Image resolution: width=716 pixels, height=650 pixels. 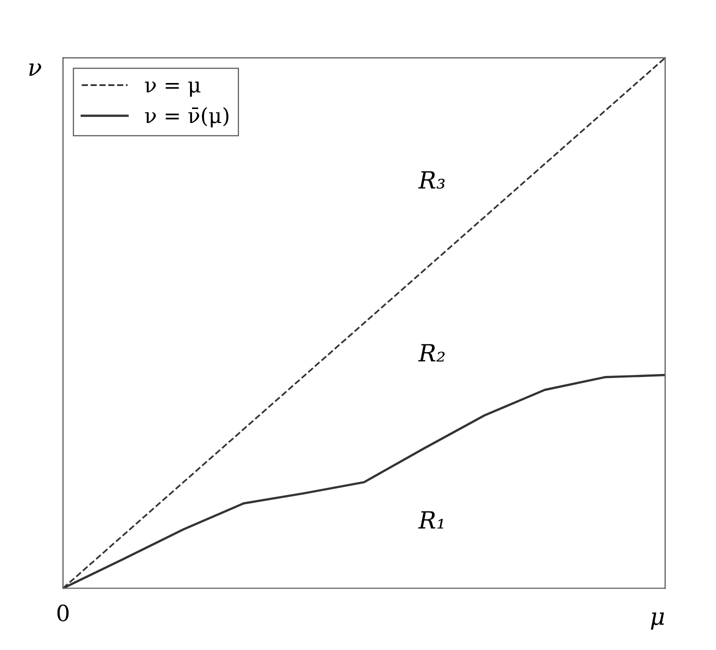 I want to click on annotation: R₂, so click(x=431, y=353).